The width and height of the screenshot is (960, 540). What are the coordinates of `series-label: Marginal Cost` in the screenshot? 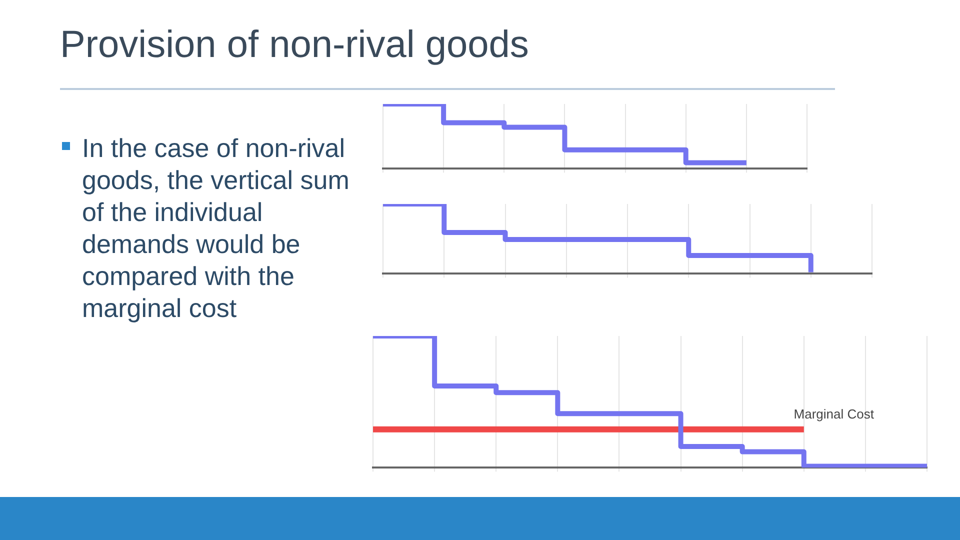 It's located at (834, 414).